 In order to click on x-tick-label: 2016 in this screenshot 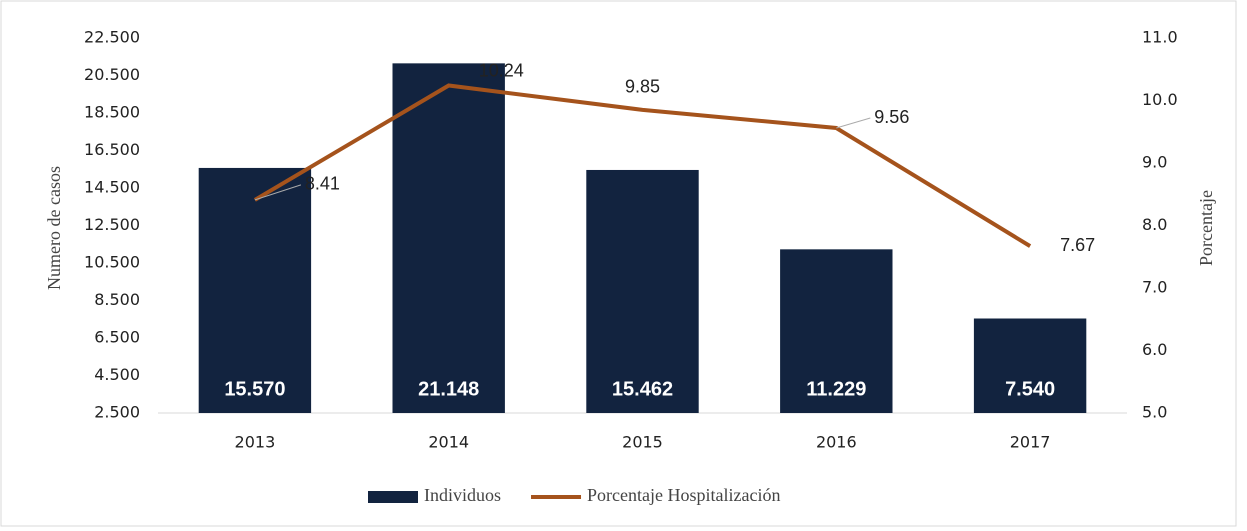, I will do `click(836, 442)`.